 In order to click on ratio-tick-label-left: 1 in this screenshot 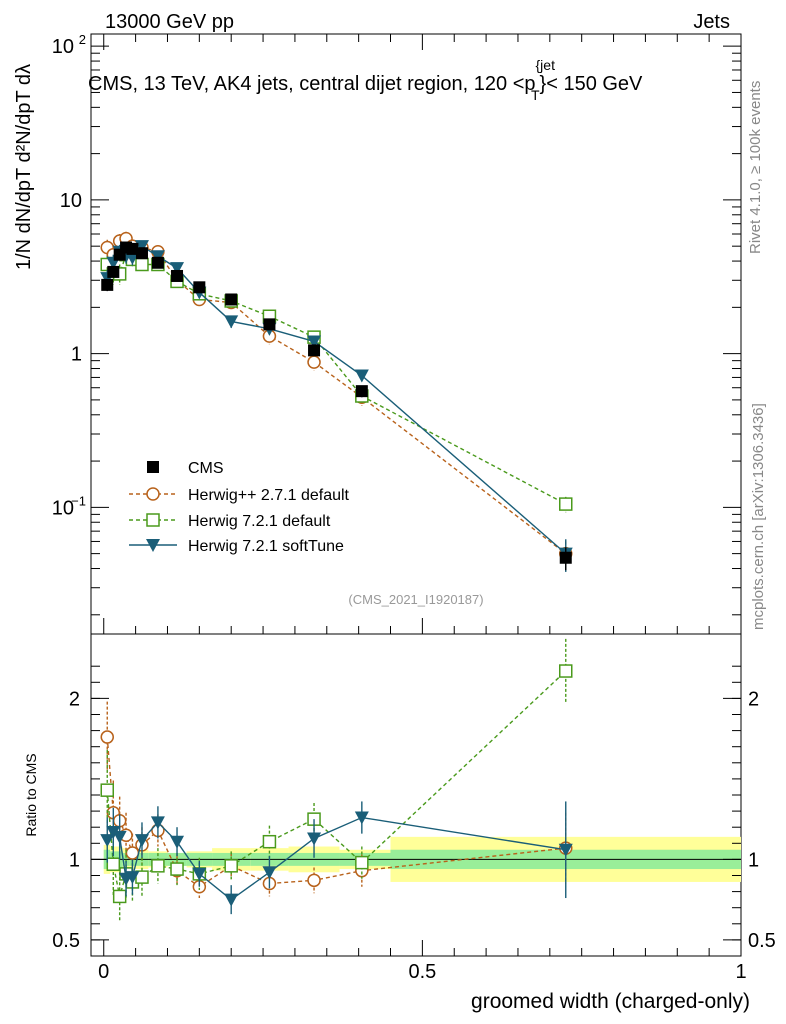, I will do `click(74, 860)`.